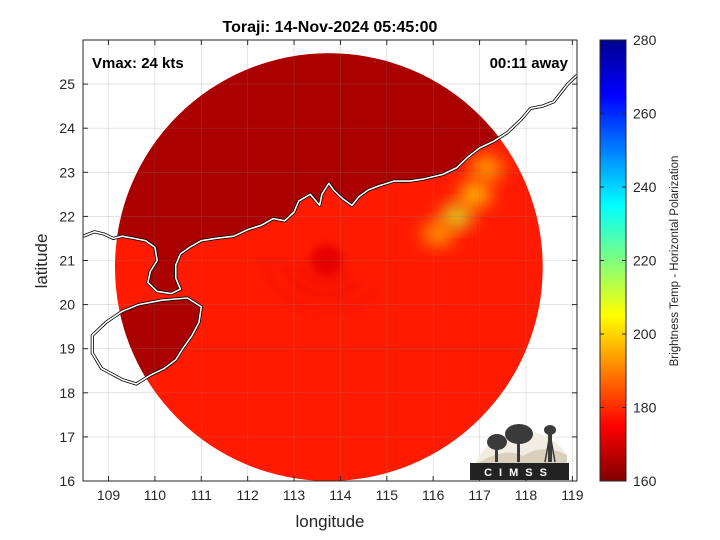 The height and width of the screenshot is (540, 720). I want to click on colorbar-tick-label: 180, so click(645, 408).